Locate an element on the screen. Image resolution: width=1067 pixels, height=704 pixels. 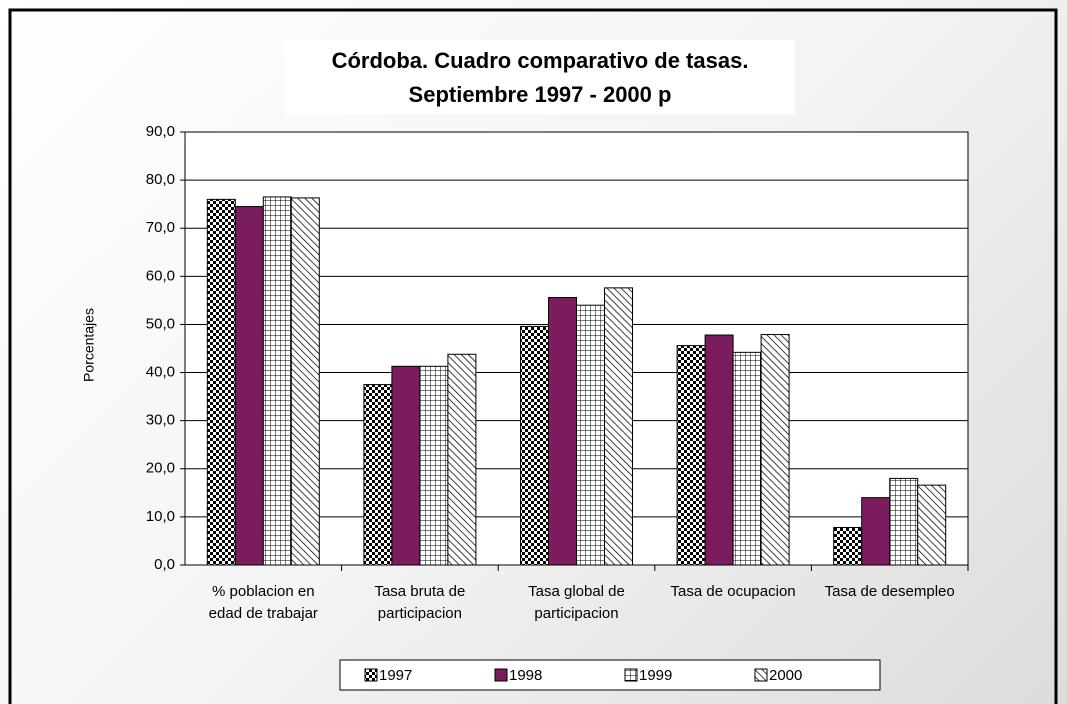
legend-label: 1999 is located at coordinates (655, 675).